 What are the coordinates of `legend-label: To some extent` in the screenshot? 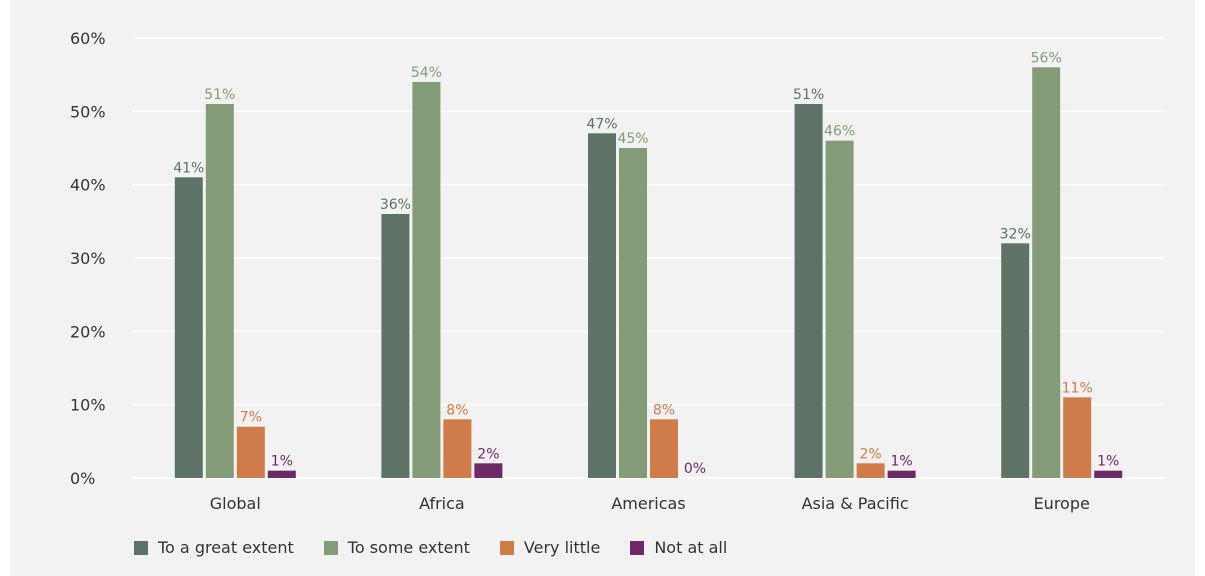 It's located at (408, 547).